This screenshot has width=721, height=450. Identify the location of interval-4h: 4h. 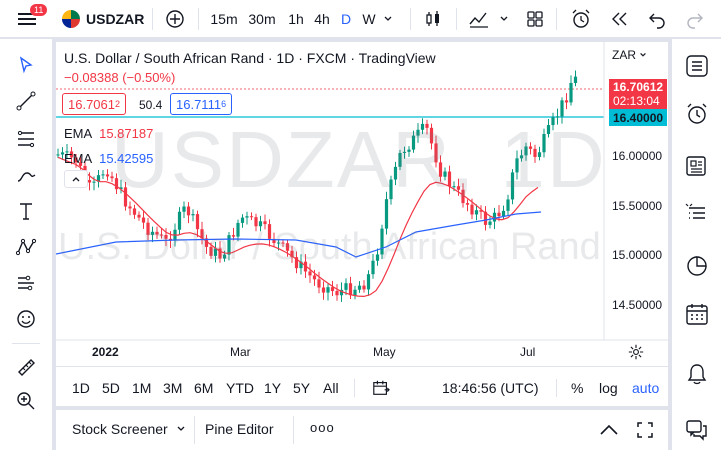
(322, 19).